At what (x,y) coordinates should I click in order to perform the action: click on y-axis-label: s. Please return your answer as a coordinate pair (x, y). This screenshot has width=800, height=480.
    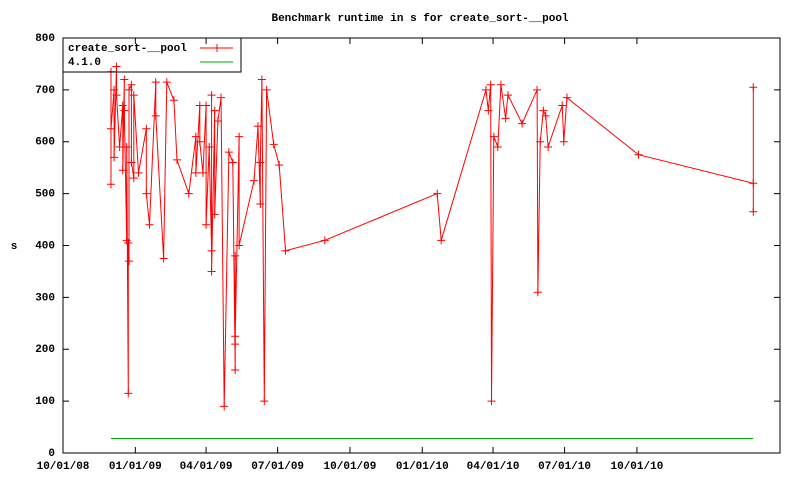
    Looking at the image, I should click on (14, 247).